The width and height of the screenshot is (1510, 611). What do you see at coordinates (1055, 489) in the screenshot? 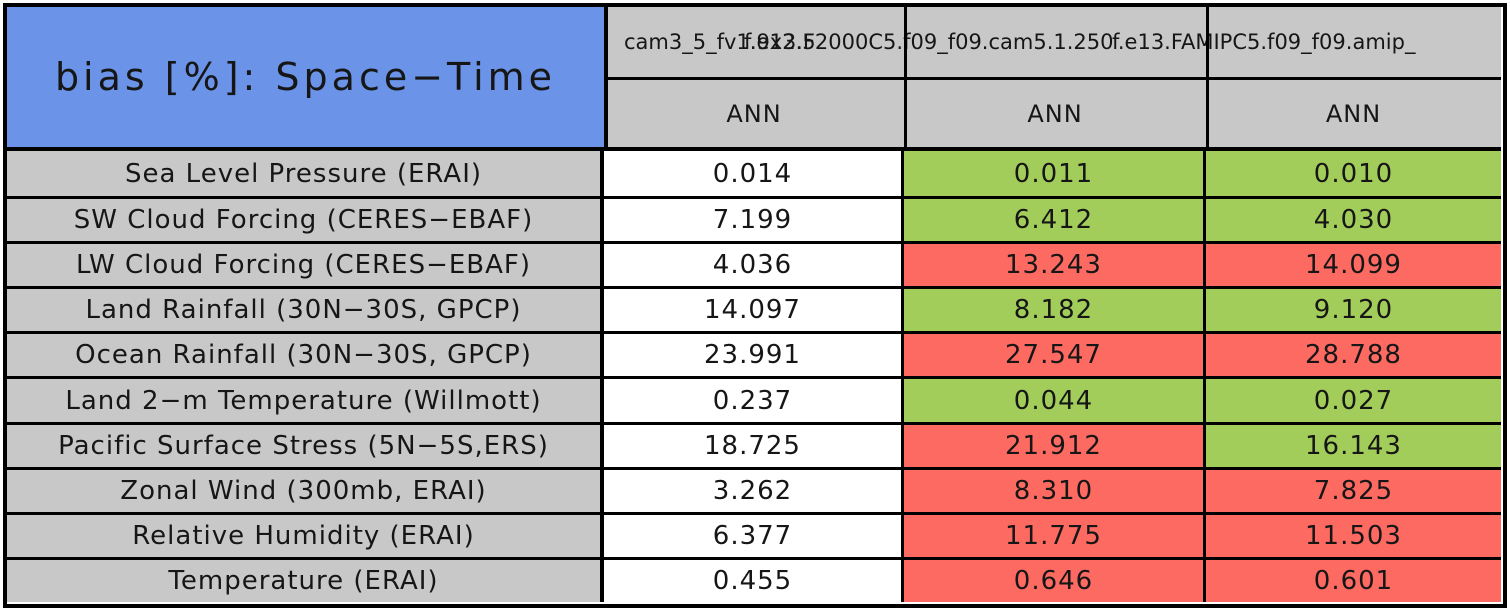
I see `value-cell: 8.310` at bounding box center [1055, 489].